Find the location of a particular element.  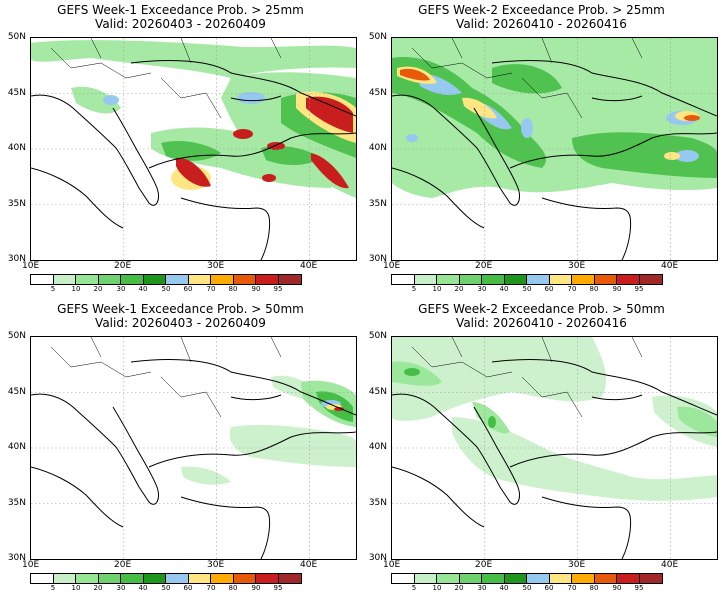

colorbar-label: 10 is located at coordinates (76, 289).